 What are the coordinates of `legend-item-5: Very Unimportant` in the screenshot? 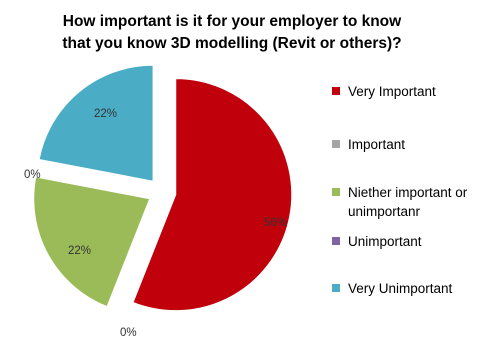 It's located at (392, 288).